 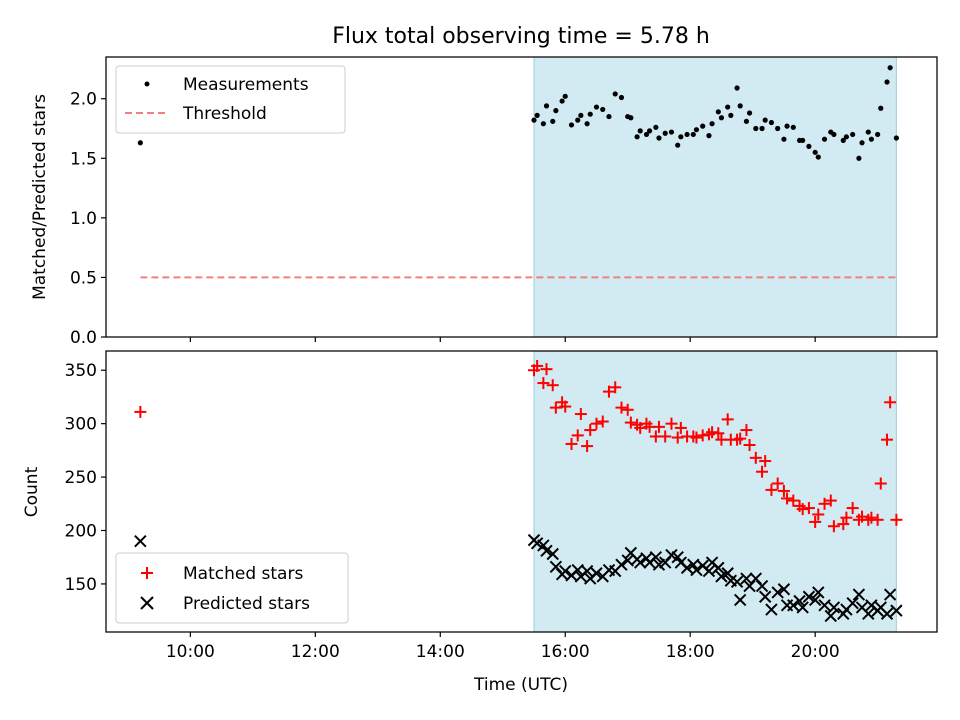 I want to click on top-shaded-region, so click(x=715, y=197).